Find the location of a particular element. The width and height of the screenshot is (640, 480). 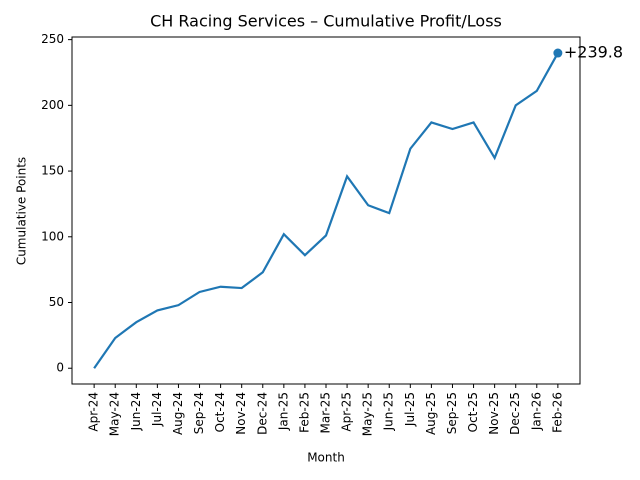

value-label: +239.8 is located at coordinates (593, 52).